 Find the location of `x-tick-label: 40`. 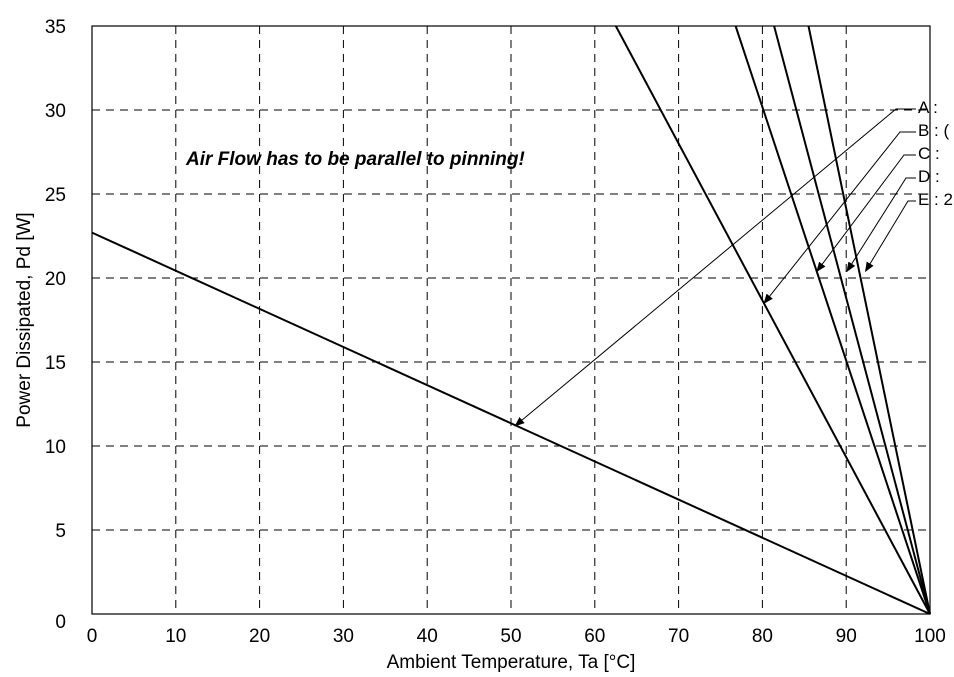

x-tick-label: 40 is located at coordinates (427, 636).